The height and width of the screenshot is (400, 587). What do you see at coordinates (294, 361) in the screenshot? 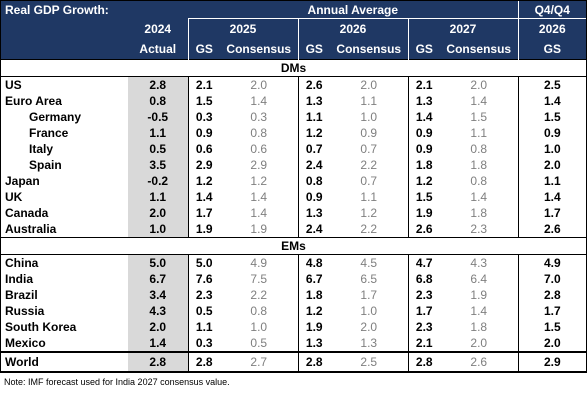
I see `world-row: World 2.8 2.8 2.7 2.8 2.5 2.8 2.6 2.9` at bounding box center [294, 361].